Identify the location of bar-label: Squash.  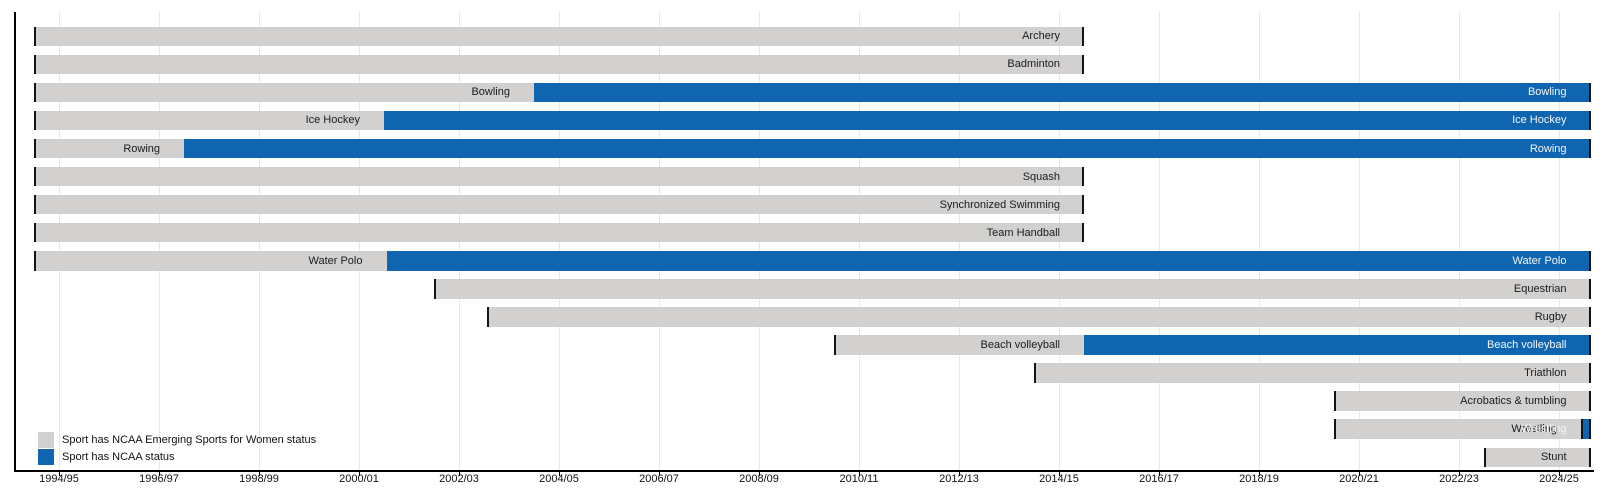
(1041, 176).